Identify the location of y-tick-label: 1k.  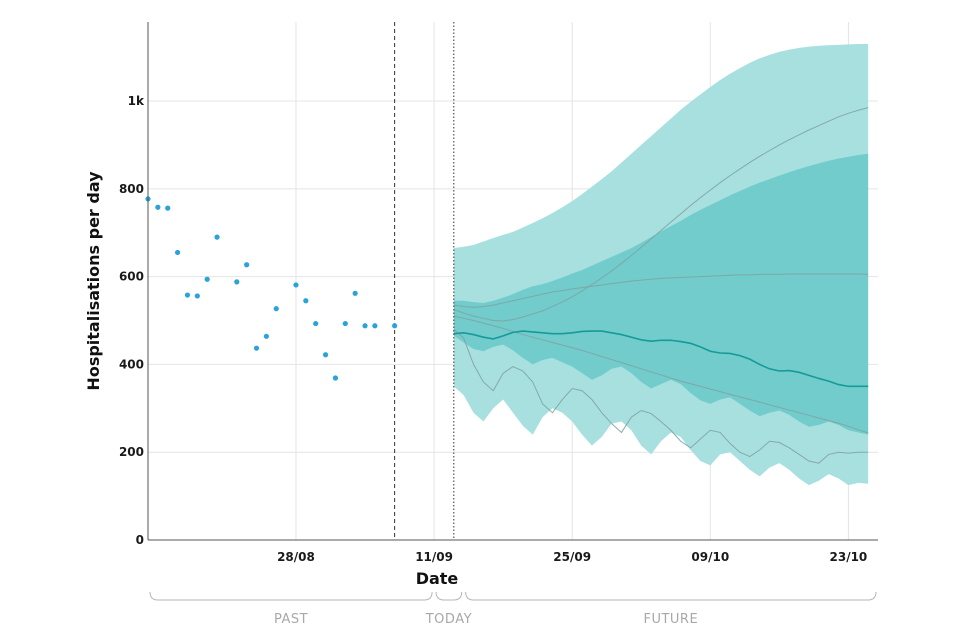
(136, 101).